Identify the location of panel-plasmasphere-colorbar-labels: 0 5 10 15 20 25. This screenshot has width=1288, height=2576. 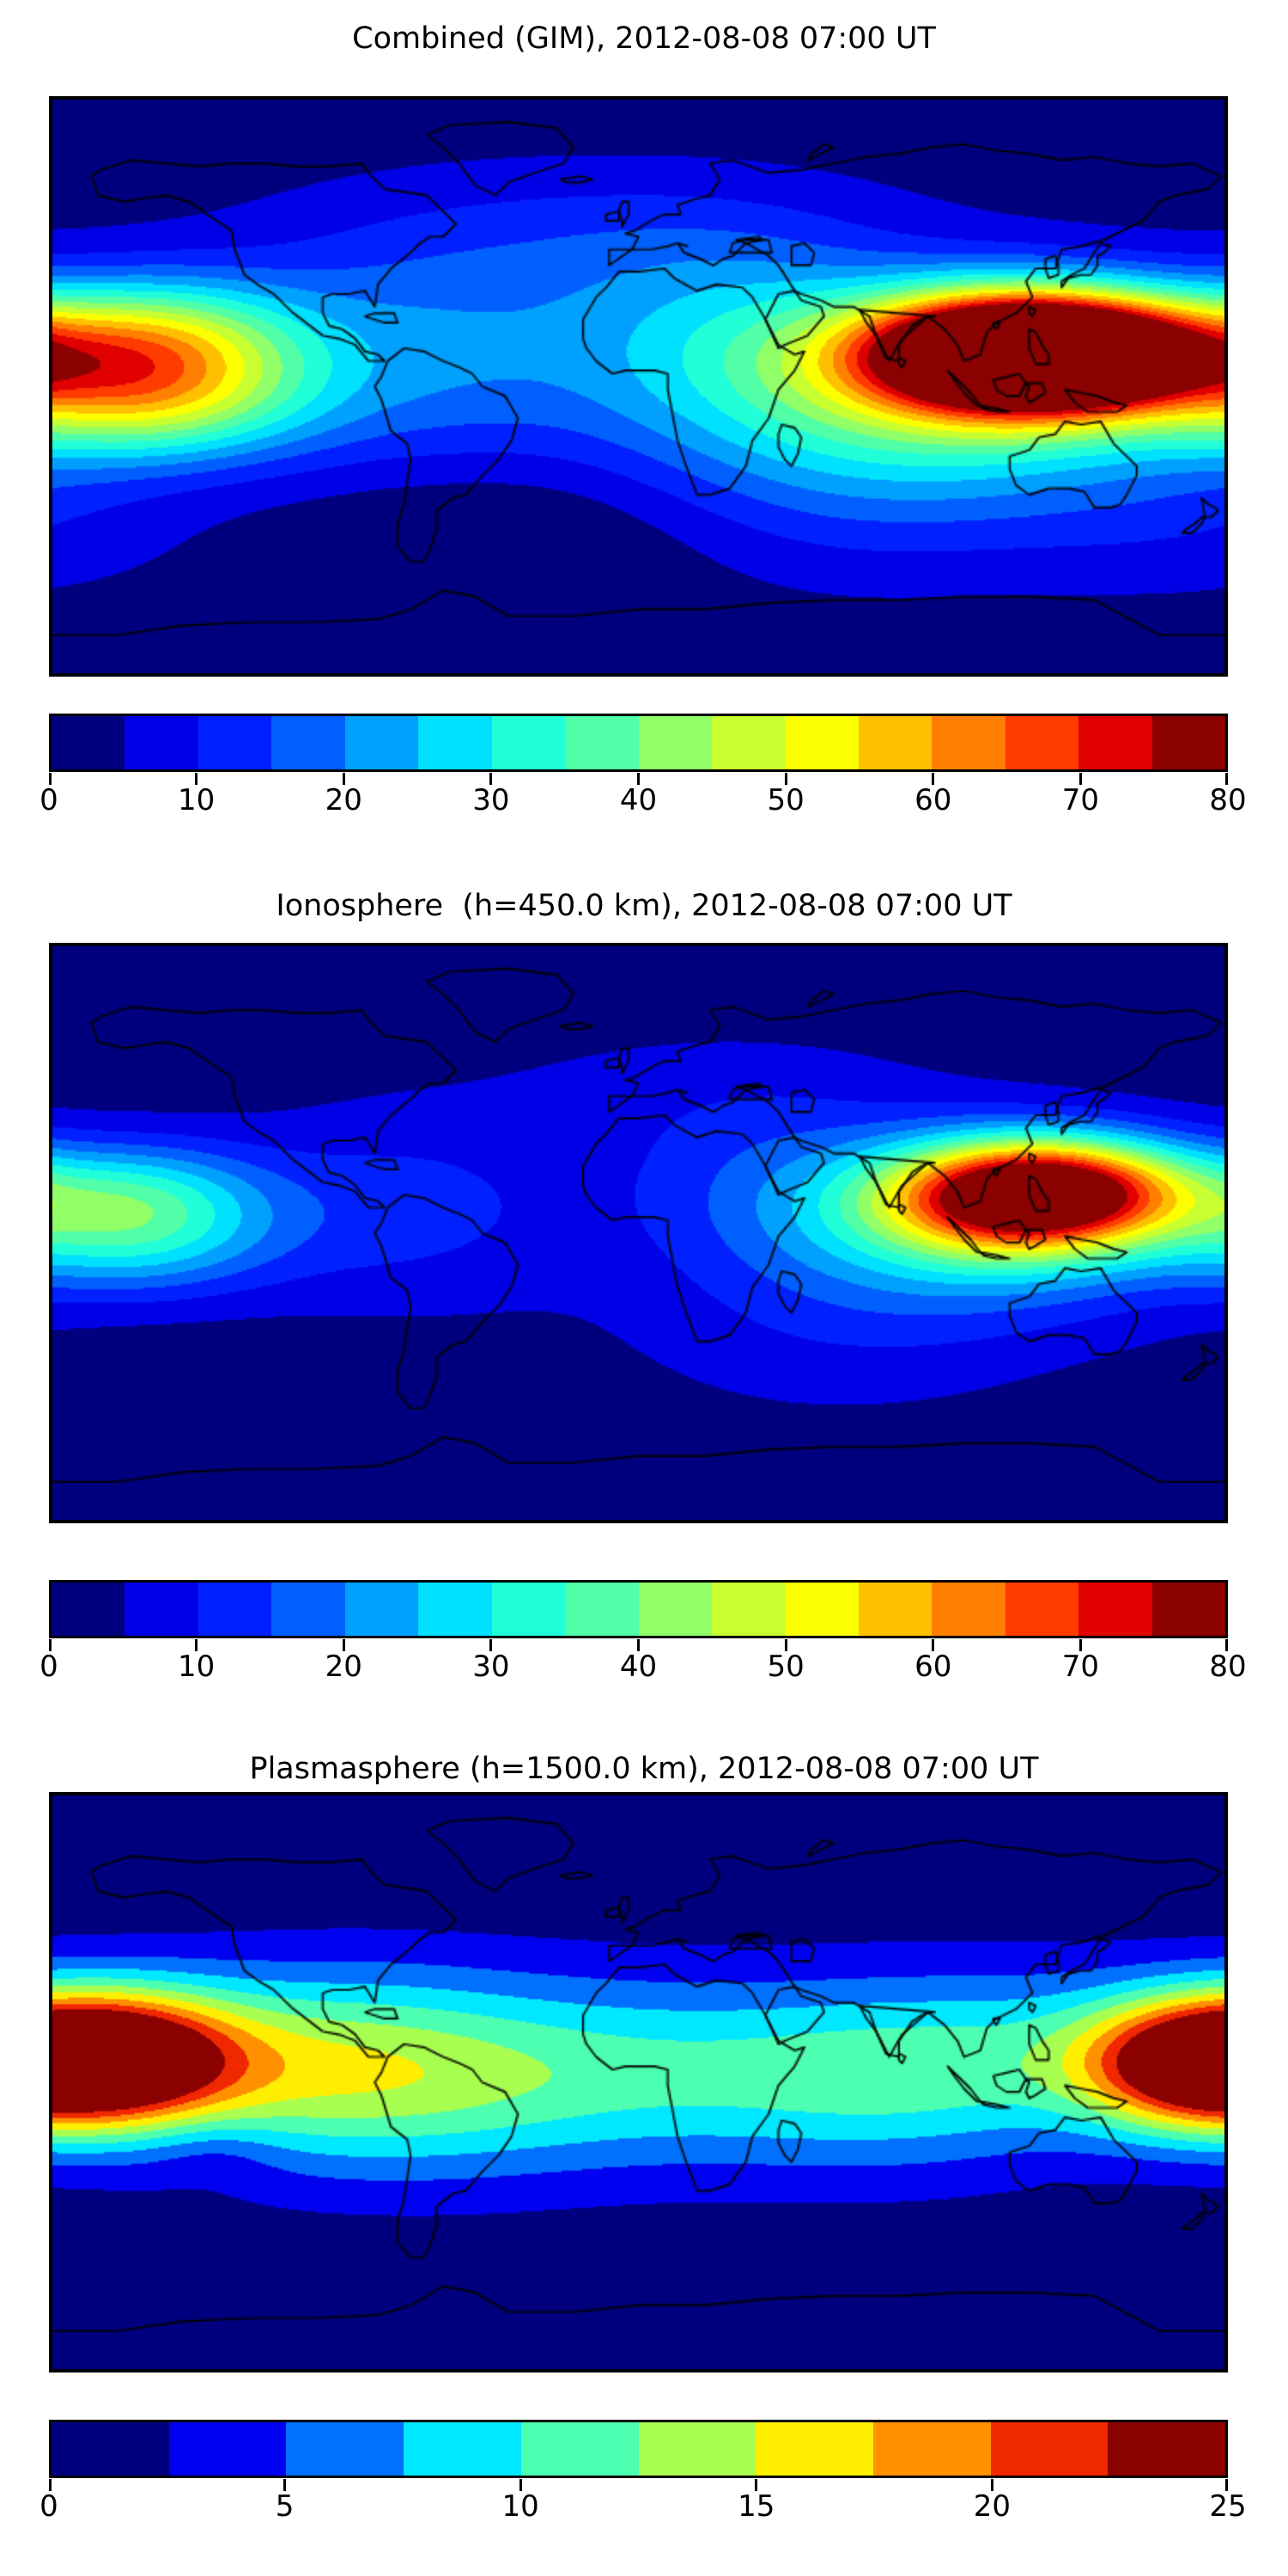
(644, 2509).